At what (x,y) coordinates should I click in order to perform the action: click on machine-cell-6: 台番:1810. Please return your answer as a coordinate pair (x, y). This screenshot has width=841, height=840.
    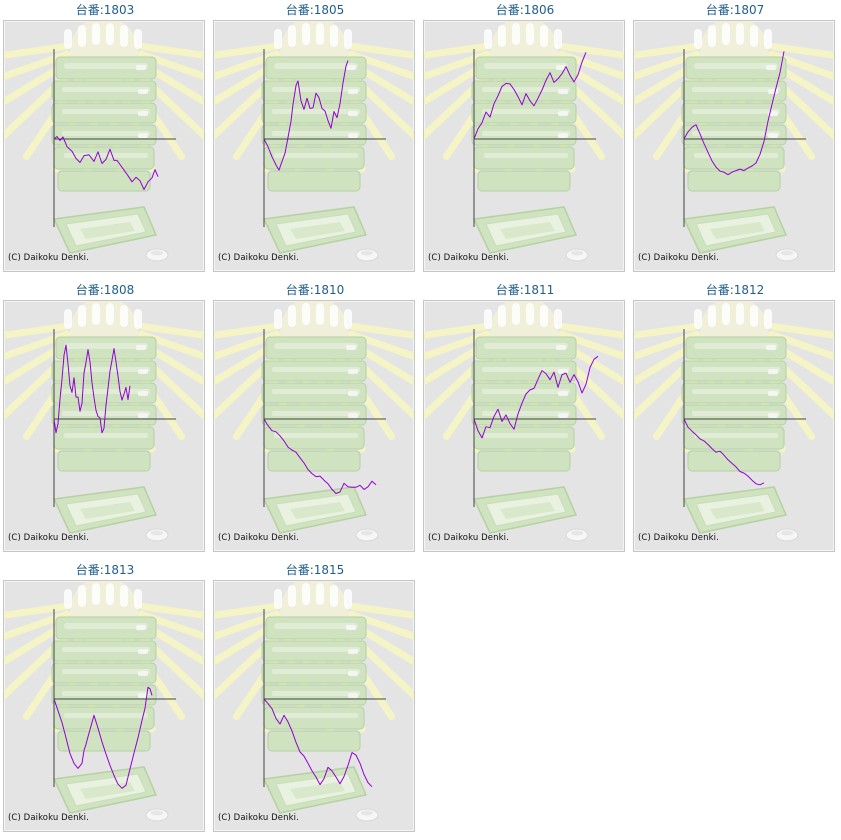
    Looking at the image, I should click on (315, 420).